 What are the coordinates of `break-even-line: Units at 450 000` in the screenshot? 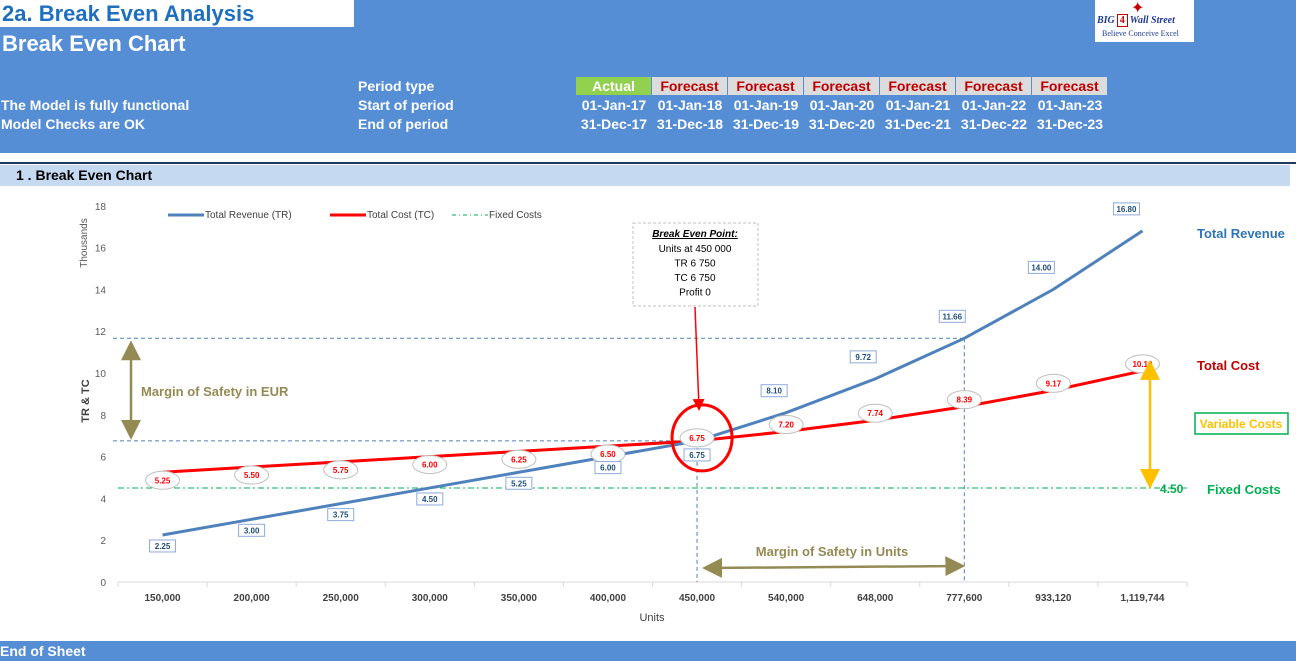 It's located at (695, 249).